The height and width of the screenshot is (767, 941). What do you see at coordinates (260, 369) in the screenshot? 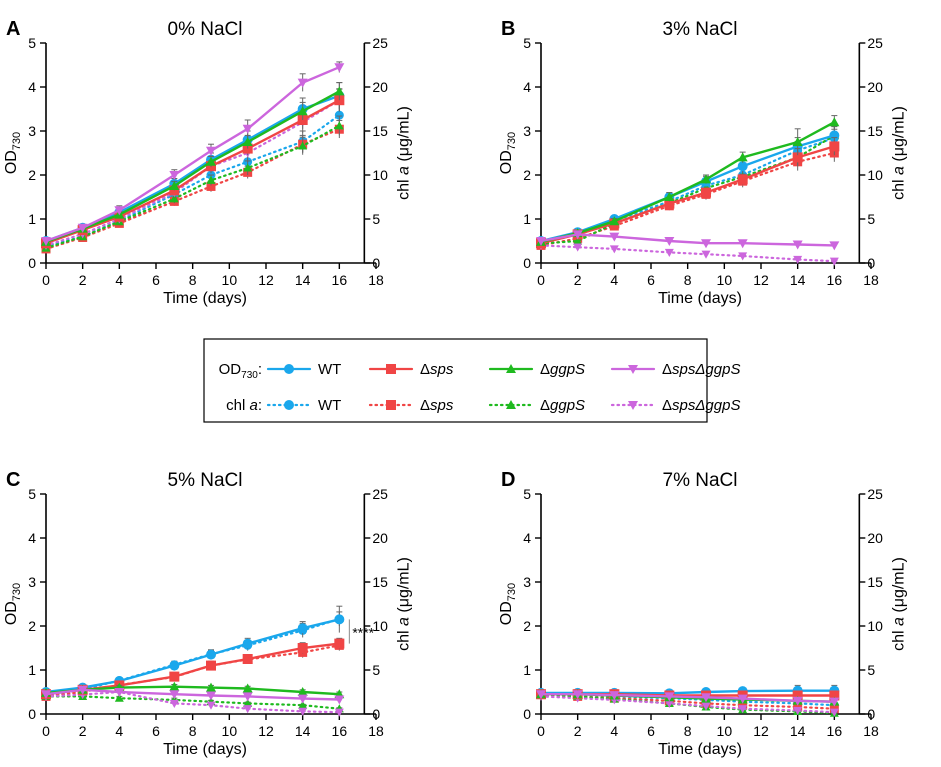
I see `legend-od-suffix: :` at bounding box center [260, 369].